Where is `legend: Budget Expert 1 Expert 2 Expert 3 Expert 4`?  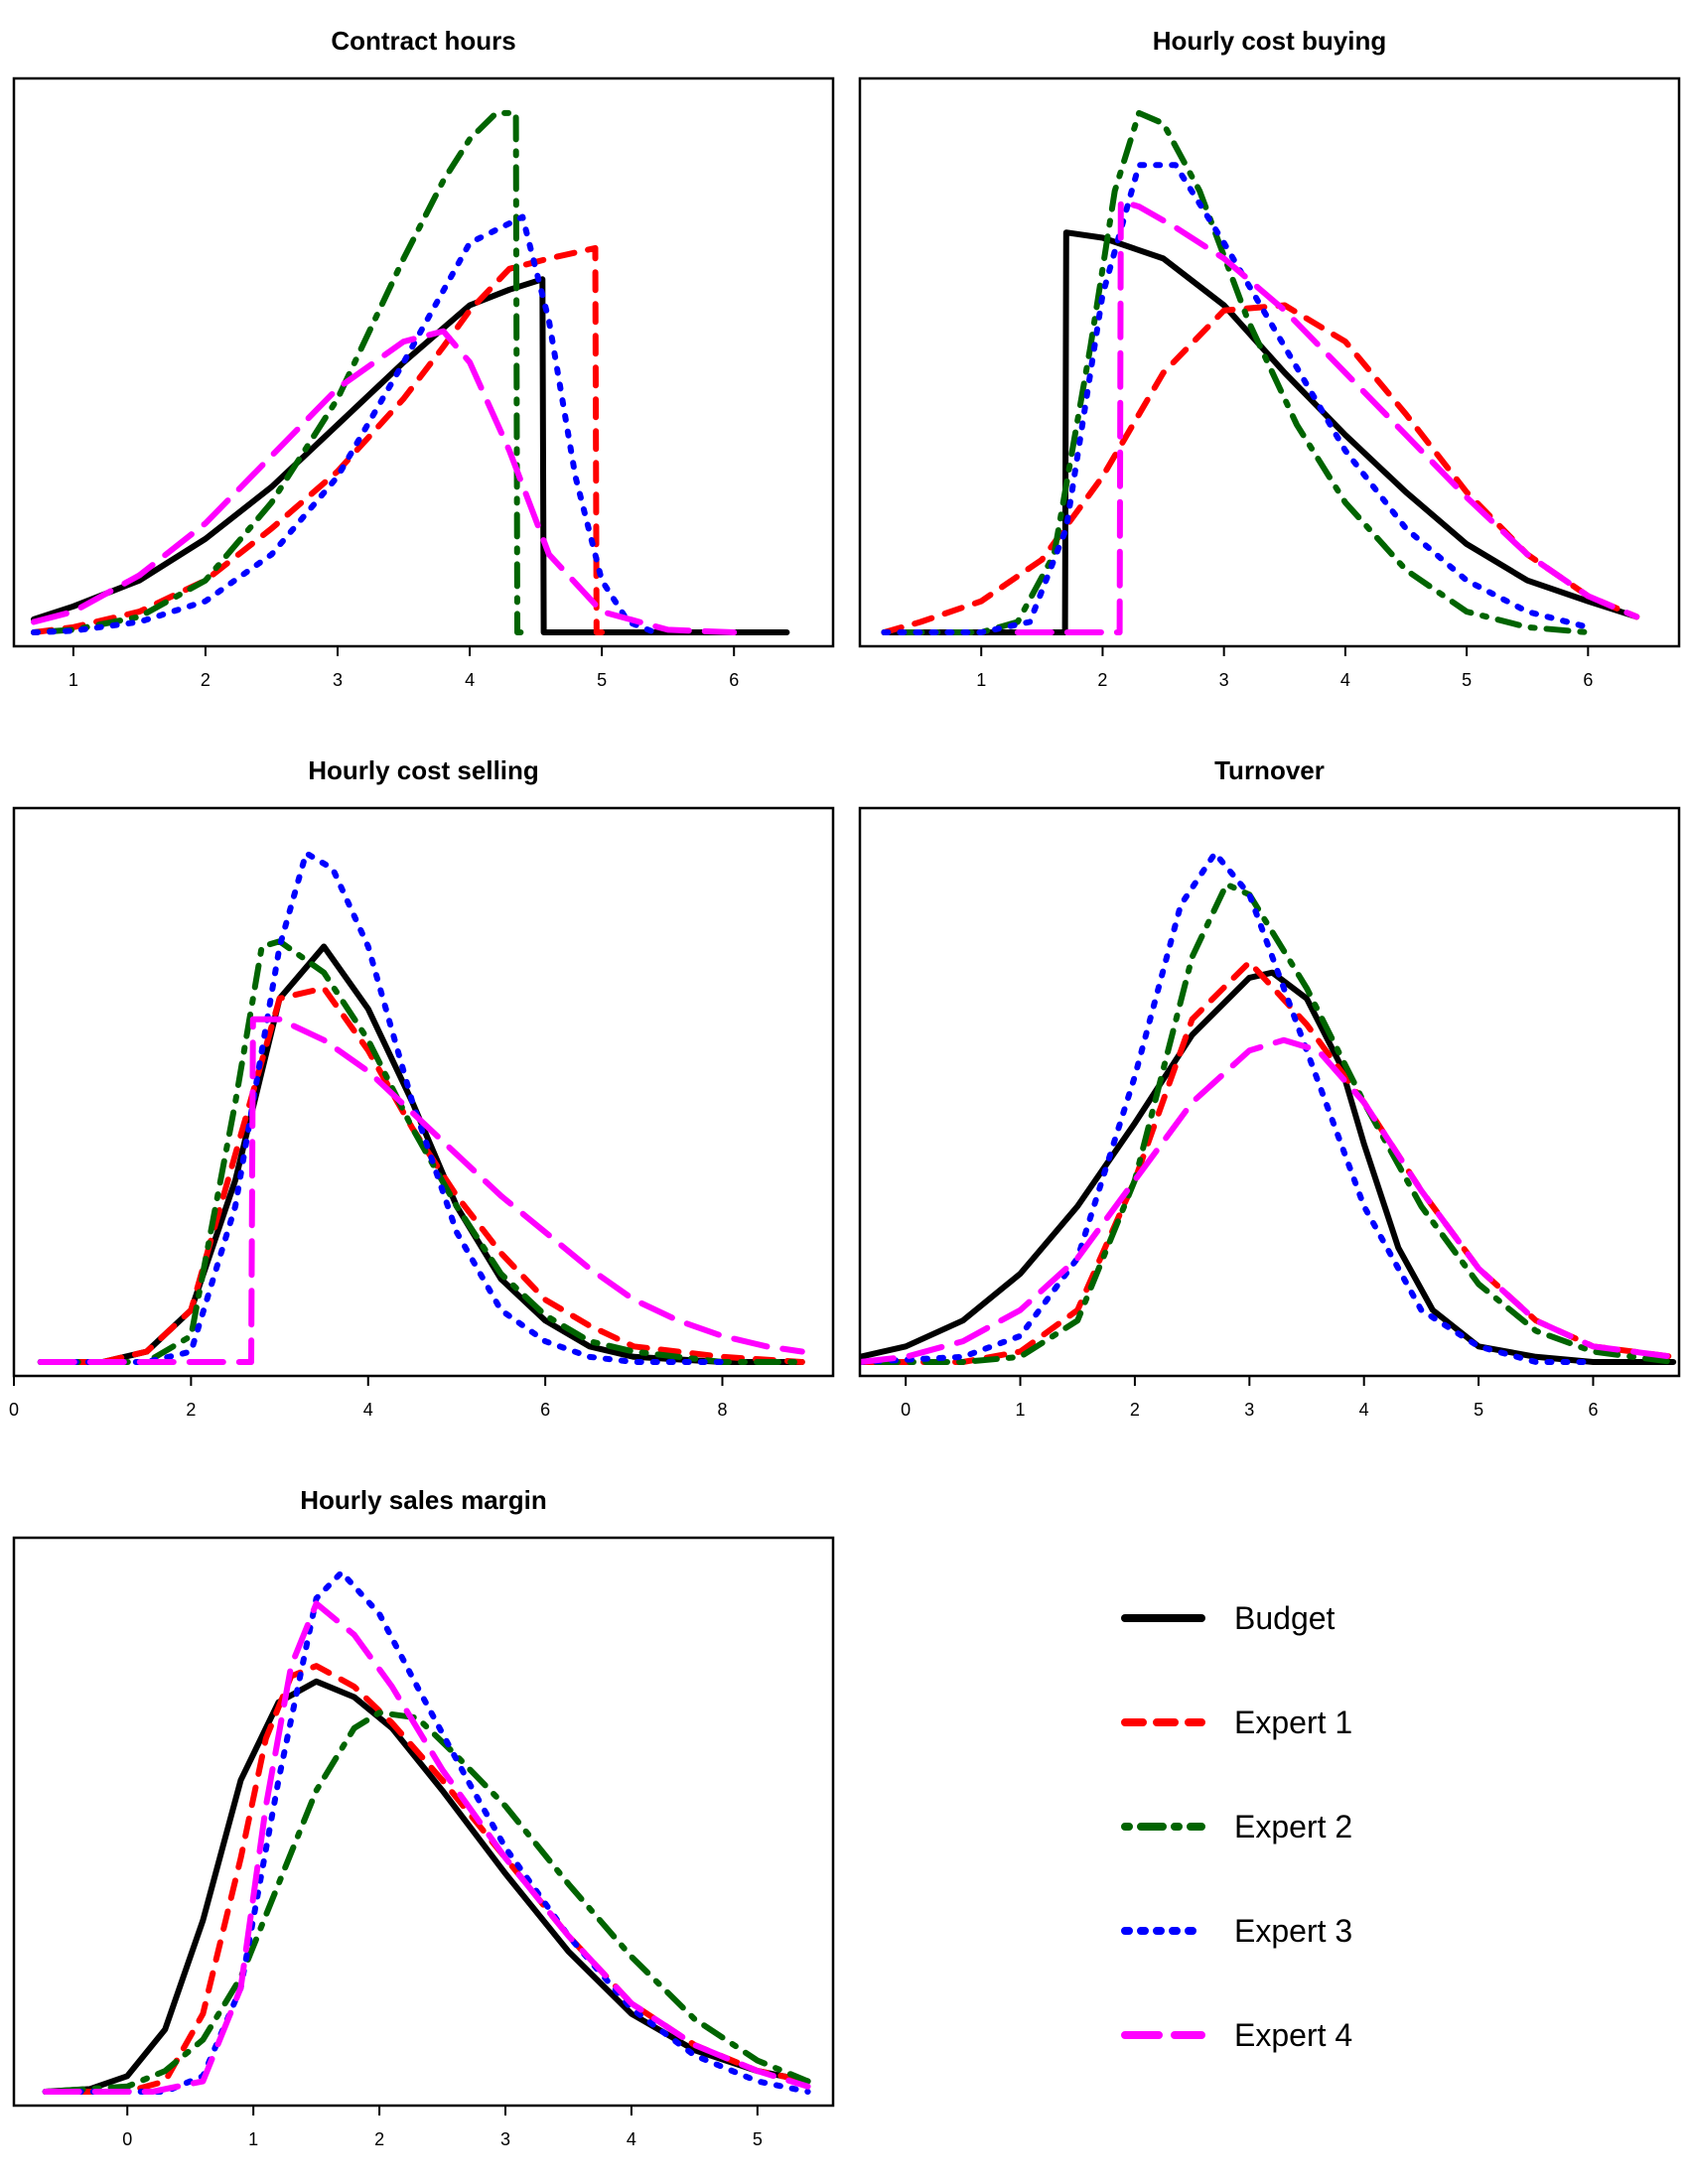 legend: Budget Expert 1 Expert 2 Expert 3 Expert 4 is located at coordinates (1236, 1826).